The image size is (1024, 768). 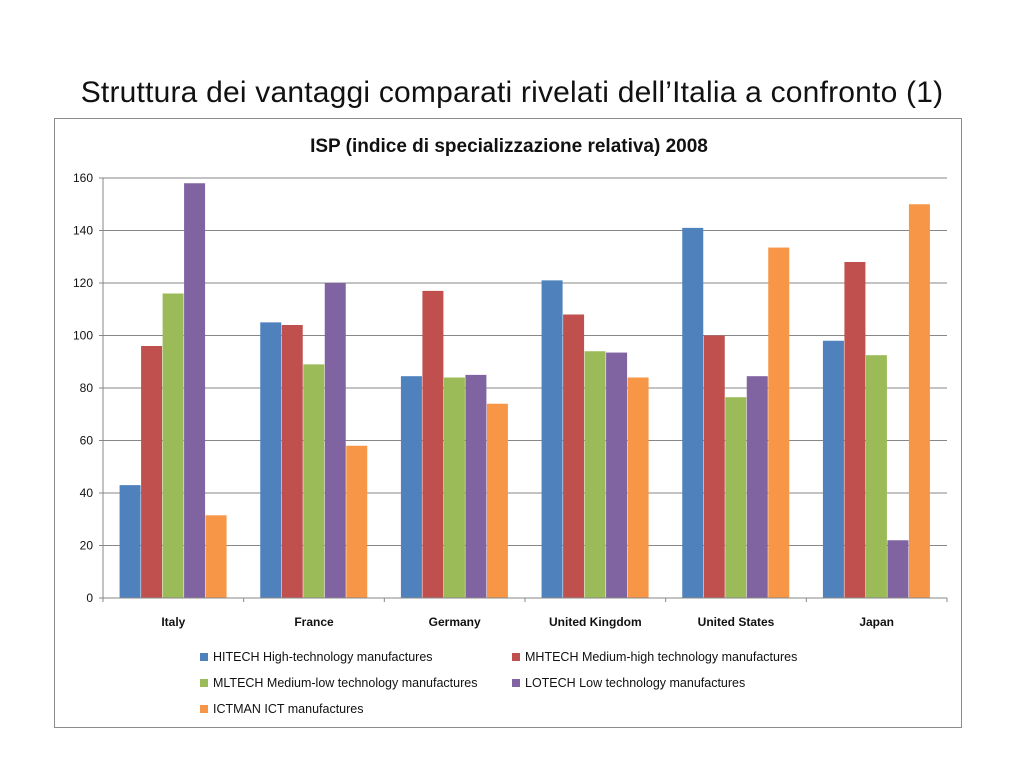 What do you see at coordinates (736, 622) in the screenshot?
I see `x-tick-label: United States` at bounding box center [736, 622].